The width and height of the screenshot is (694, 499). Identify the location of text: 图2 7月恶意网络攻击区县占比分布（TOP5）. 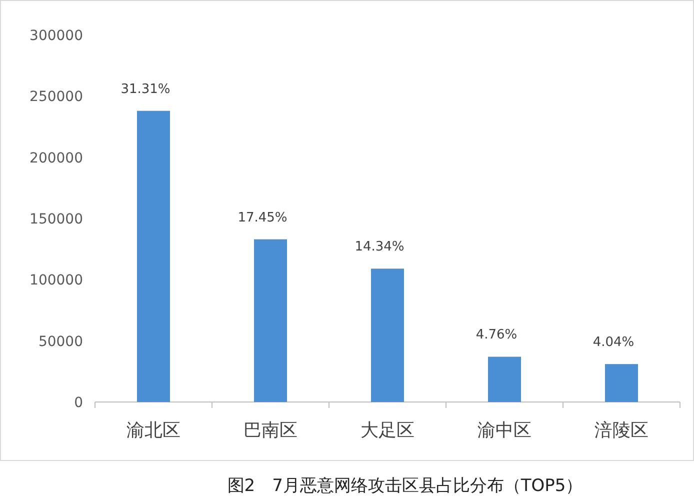
(405, 486).